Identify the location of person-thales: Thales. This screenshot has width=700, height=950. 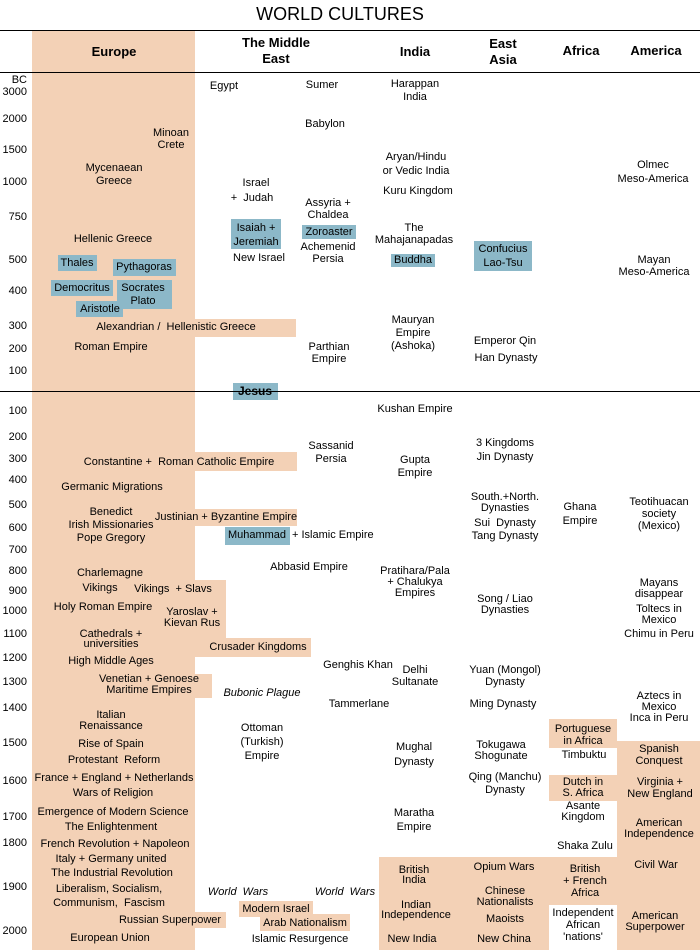
(77, 263).